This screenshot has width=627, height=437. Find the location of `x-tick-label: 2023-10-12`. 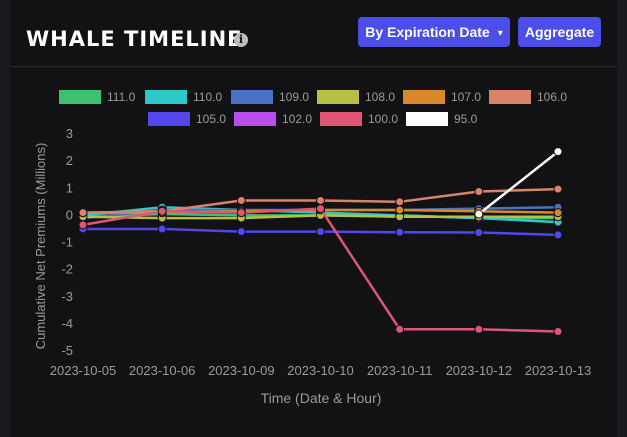

x-tick-label: 2023-10-12 is located at coordinates (479, 370).